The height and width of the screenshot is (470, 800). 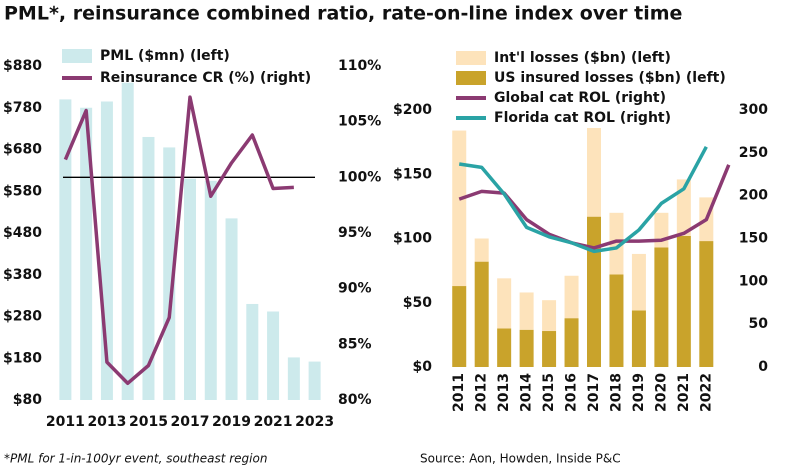 I want to click on legend-label: Global cat ROL (right), so click(x=580, y=98).